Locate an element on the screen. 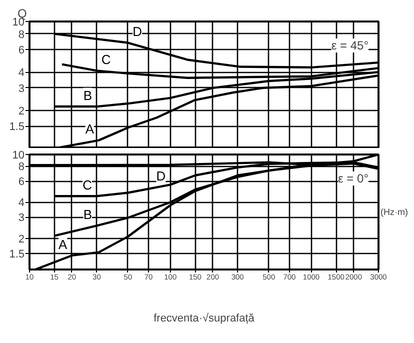  annotation: ε = 0° is located at coordinates (353, 179).